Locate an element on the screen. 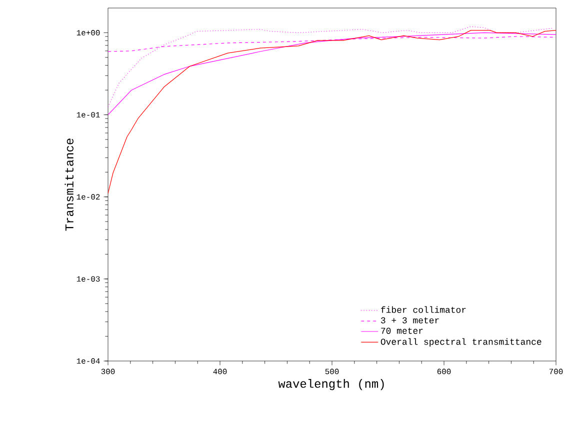 This screenshot has width=576, height=427. x-axis-title: wavelength (nm) is located at coordinates (331, 384).